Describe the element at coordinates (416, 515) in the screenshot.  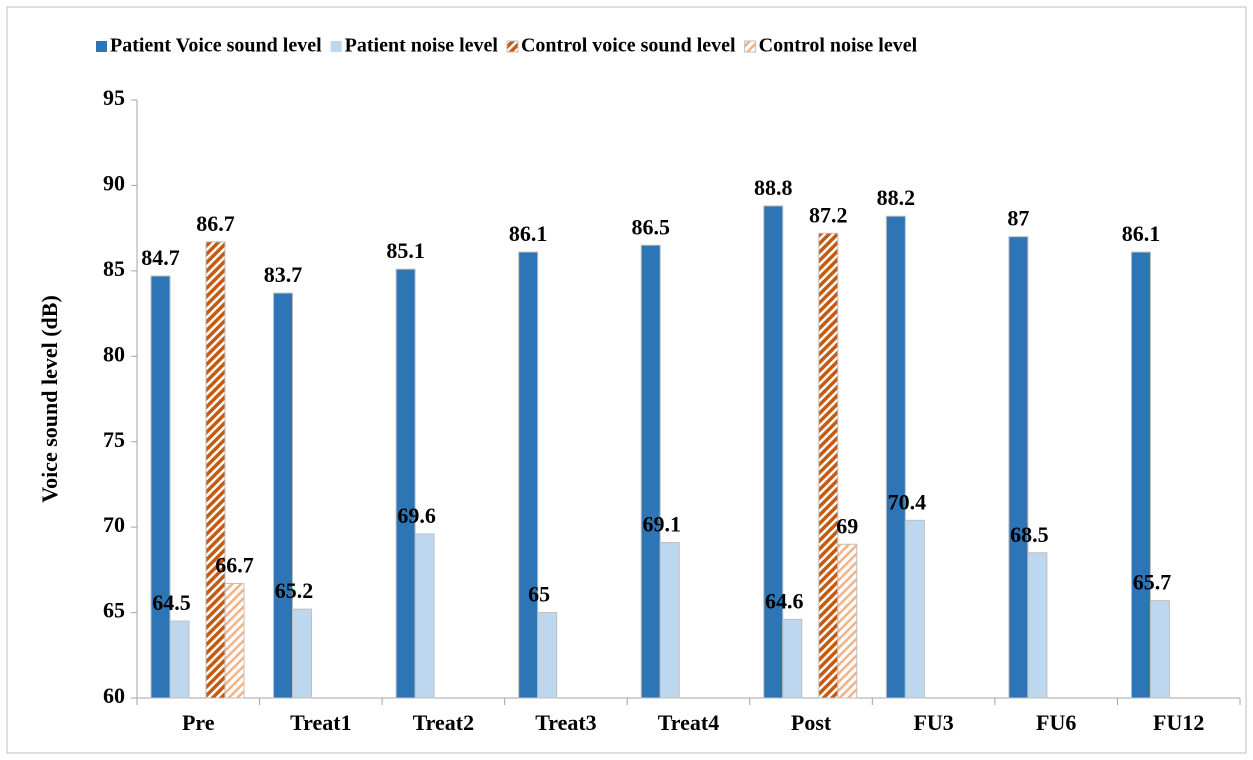
I see `data-label: 69.6` at that location.